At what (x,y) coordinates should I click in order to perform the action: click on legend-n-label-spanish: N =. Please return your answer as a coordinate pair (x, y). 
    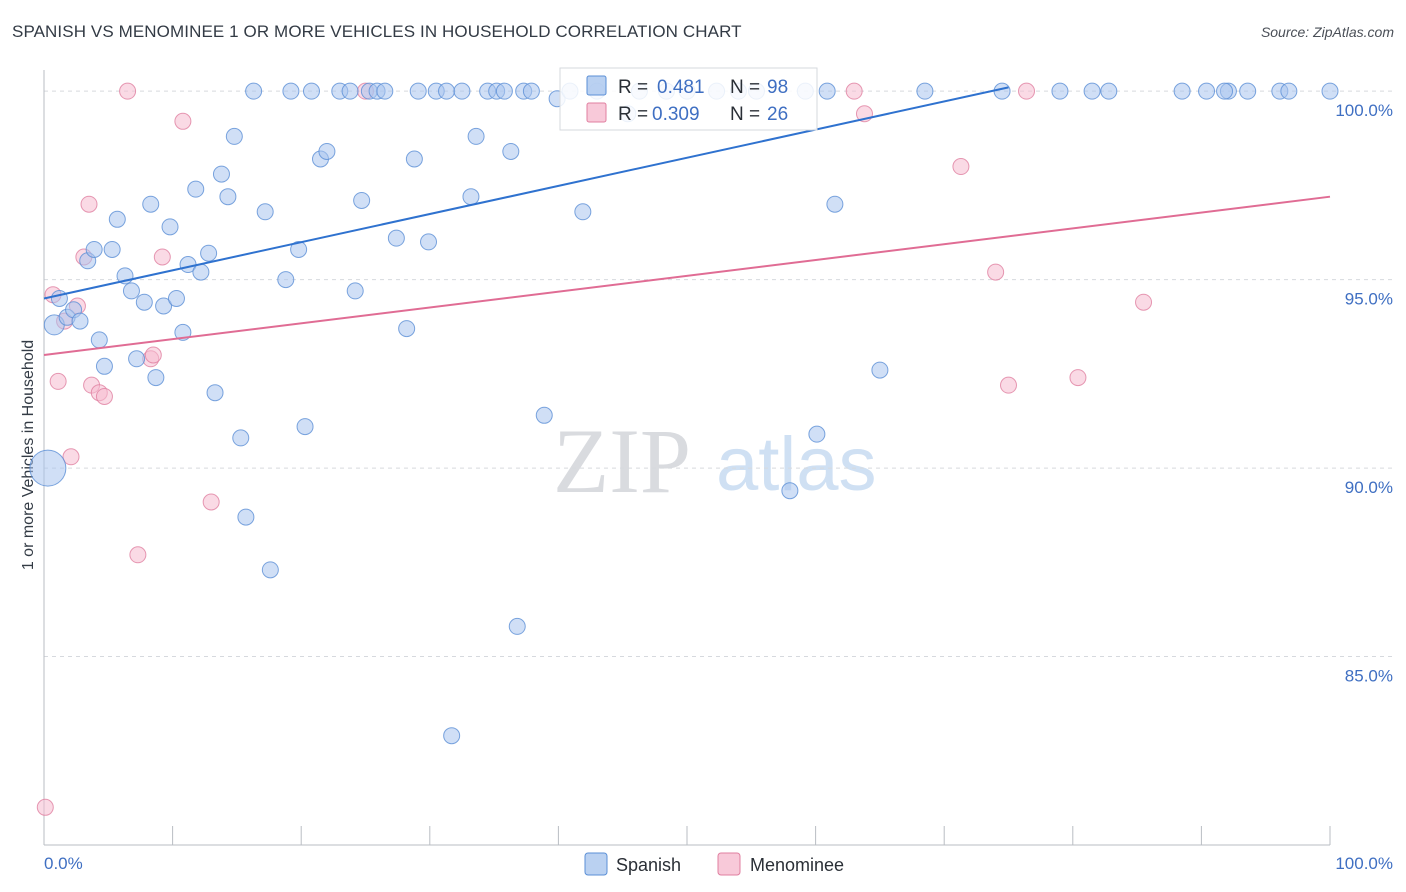
    Looking at the image, I should click on (745, 87).